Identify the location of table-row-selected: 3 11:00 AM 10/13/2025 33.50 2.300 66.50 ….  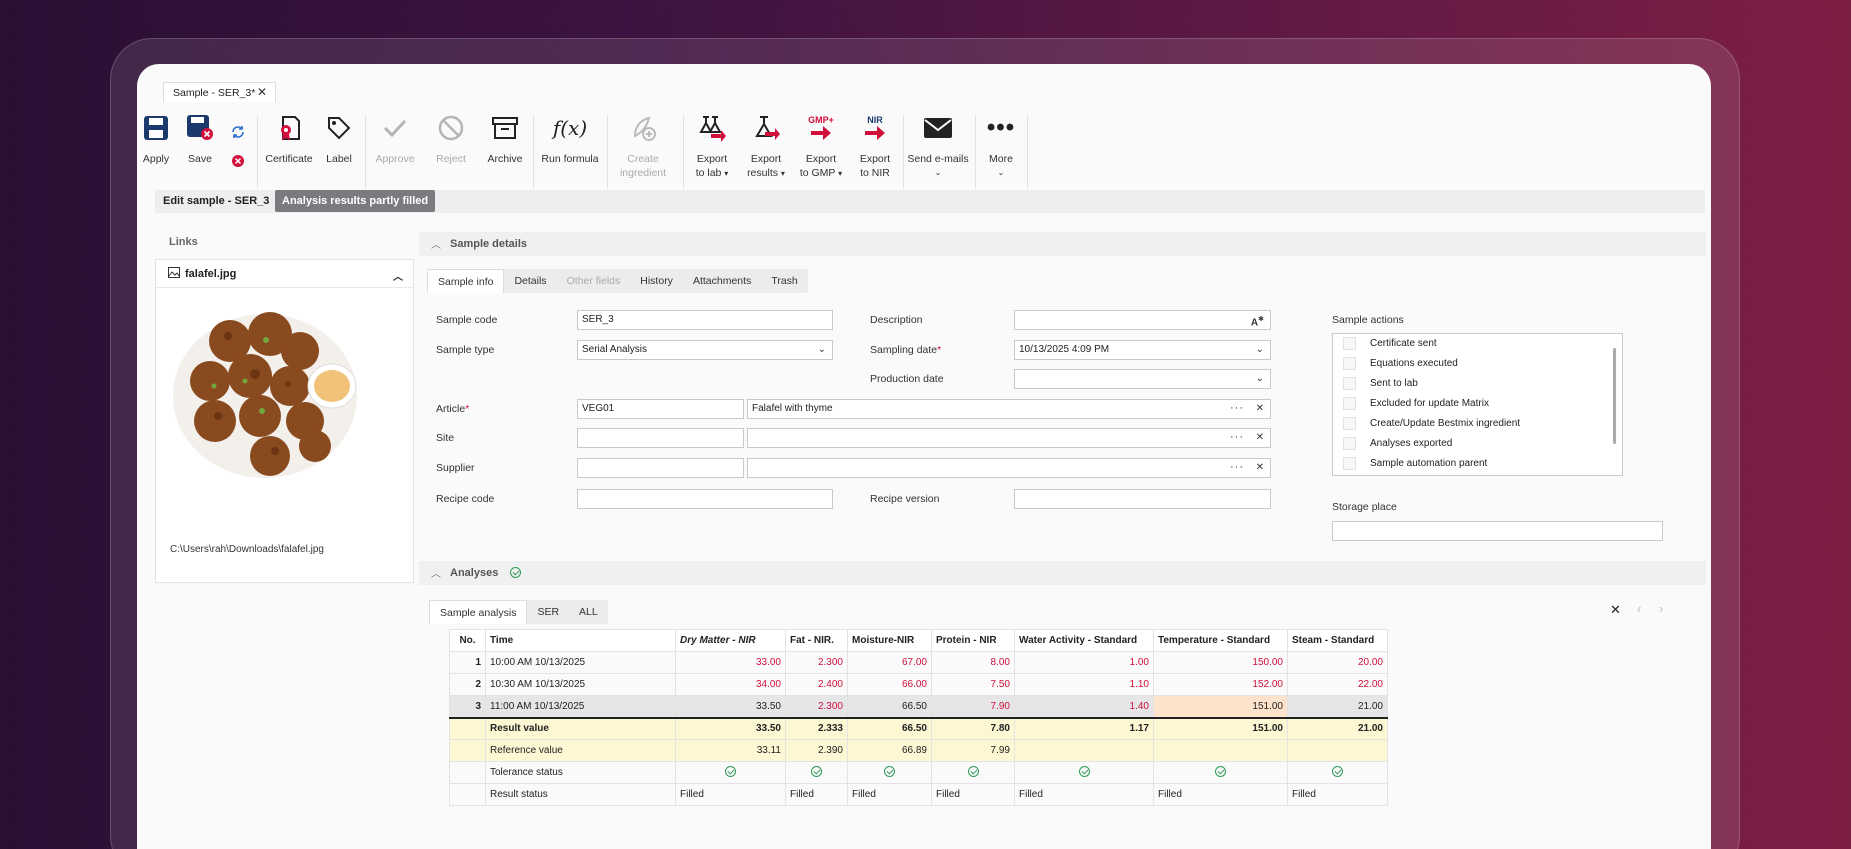
(918, 706).